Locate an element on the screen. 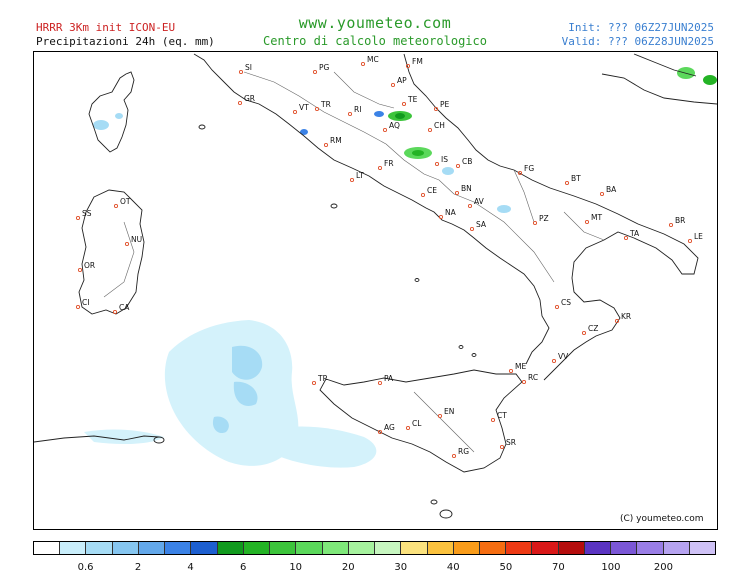  city-label: RI is located at coordinates (357, 109).